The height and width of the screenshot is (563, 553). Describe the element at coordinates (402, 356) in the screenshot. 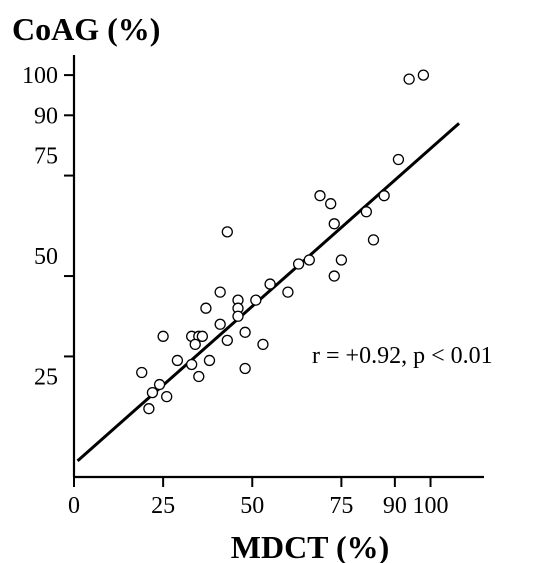

I see `correlation-annotation: r = +0.92, p < 0.01` at that location.